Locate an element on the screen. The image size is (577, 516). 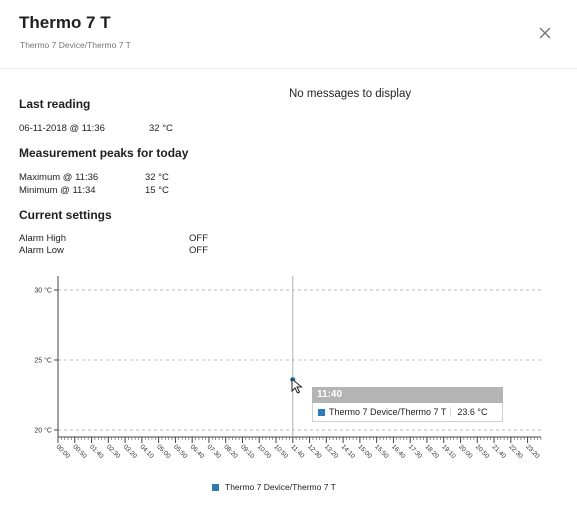
x-tick-label: 05:00 is located at coordinates (163, 451).